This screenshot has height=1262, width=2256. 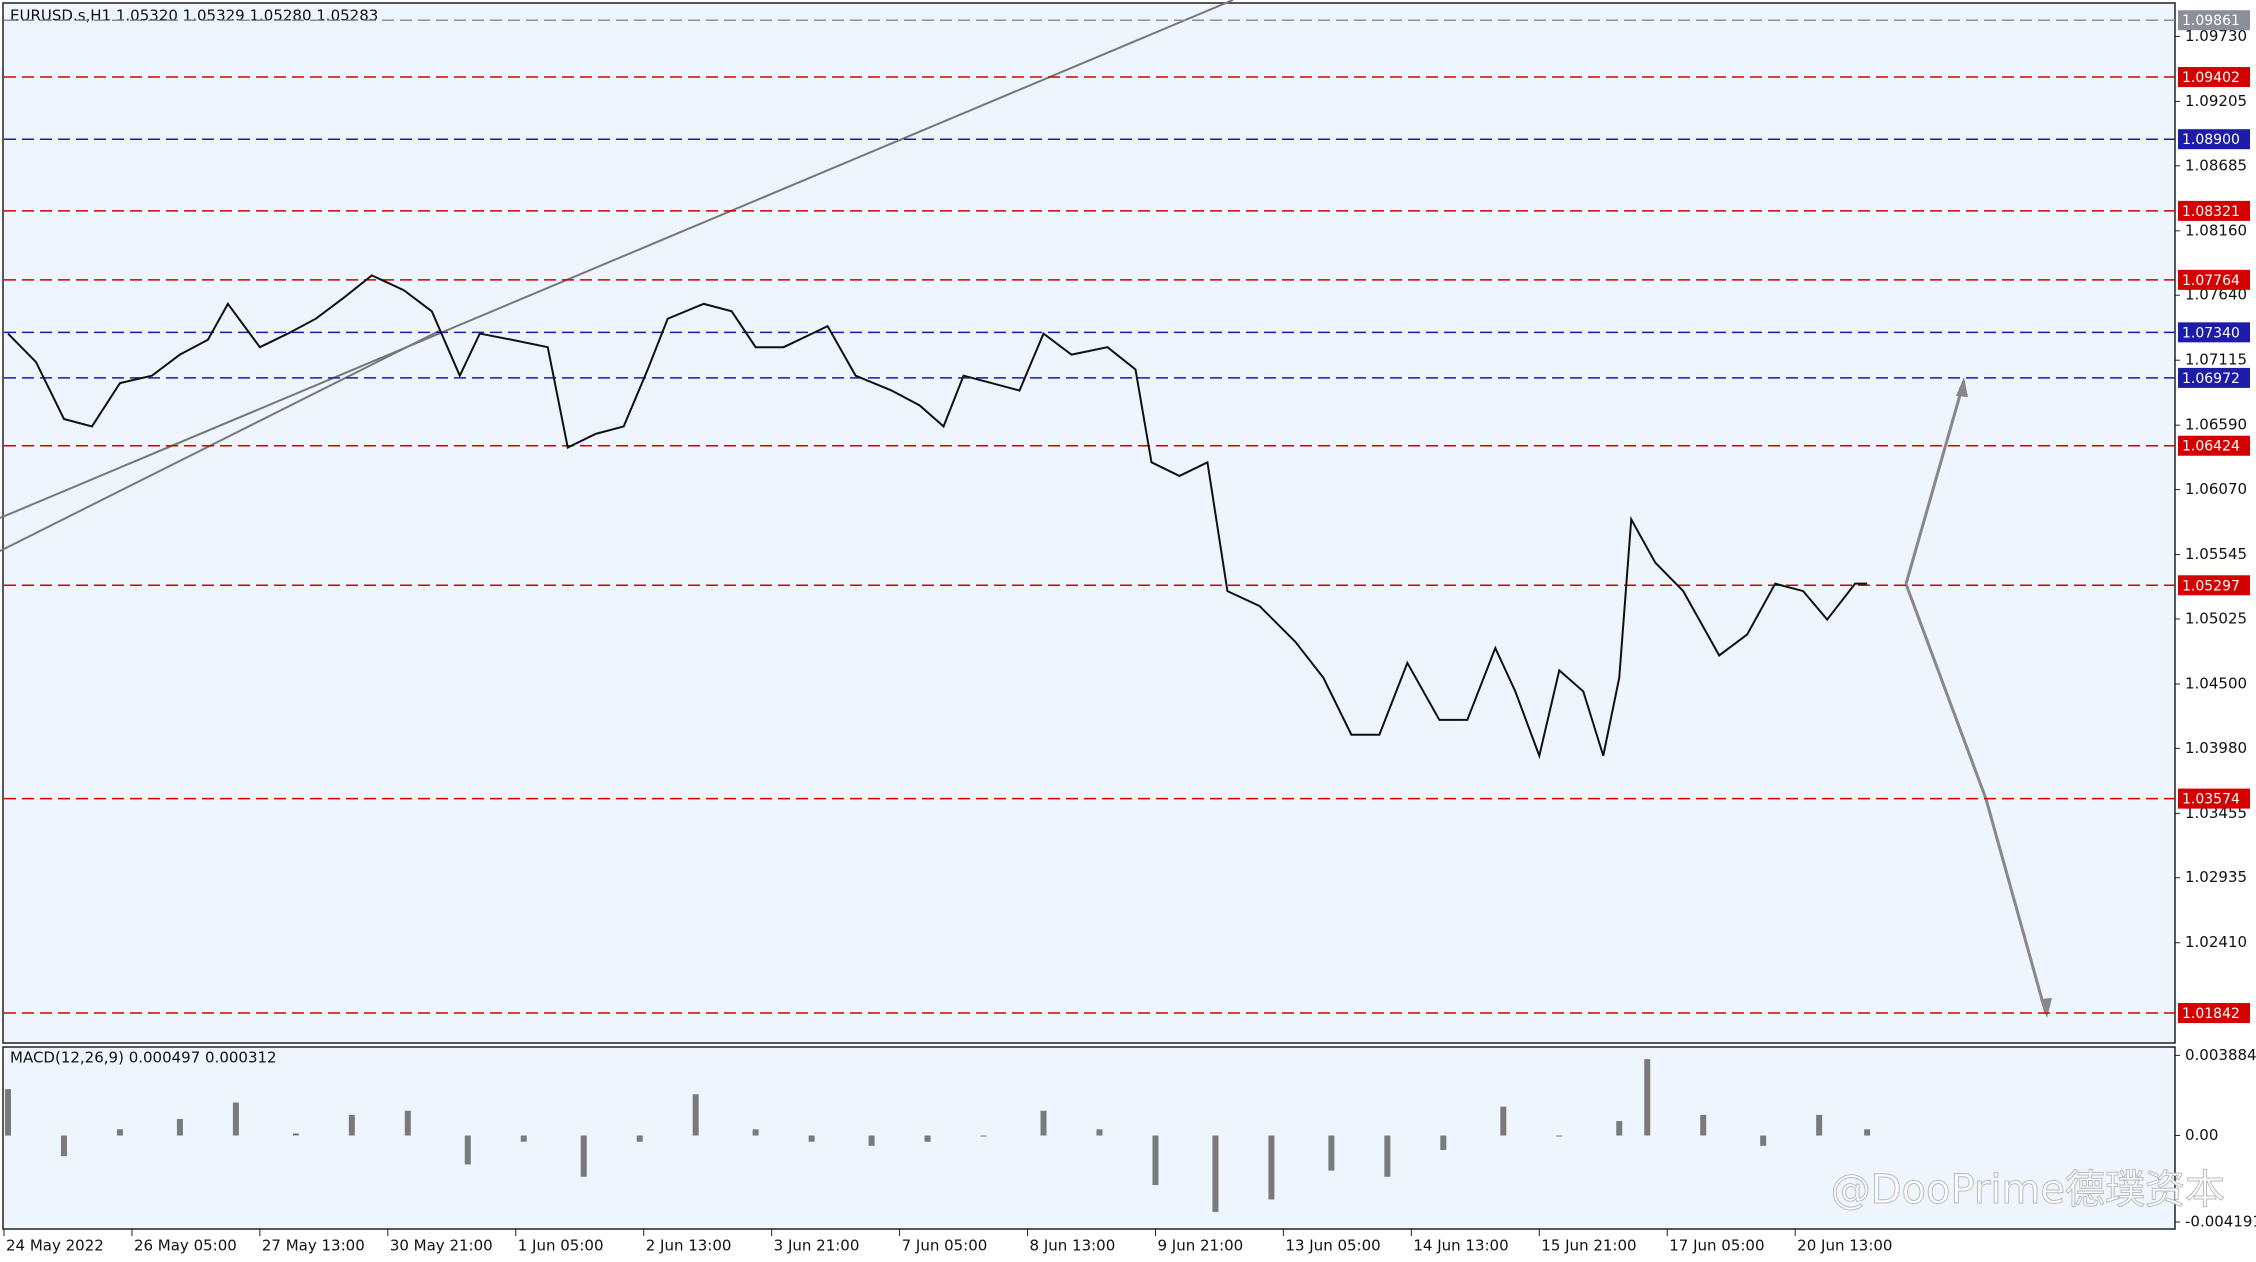 What do you see at coordinates (2201, 1135) in the screenshot?
I see `y-tick-label: 0.00` at bounding box center [2201, 1135].